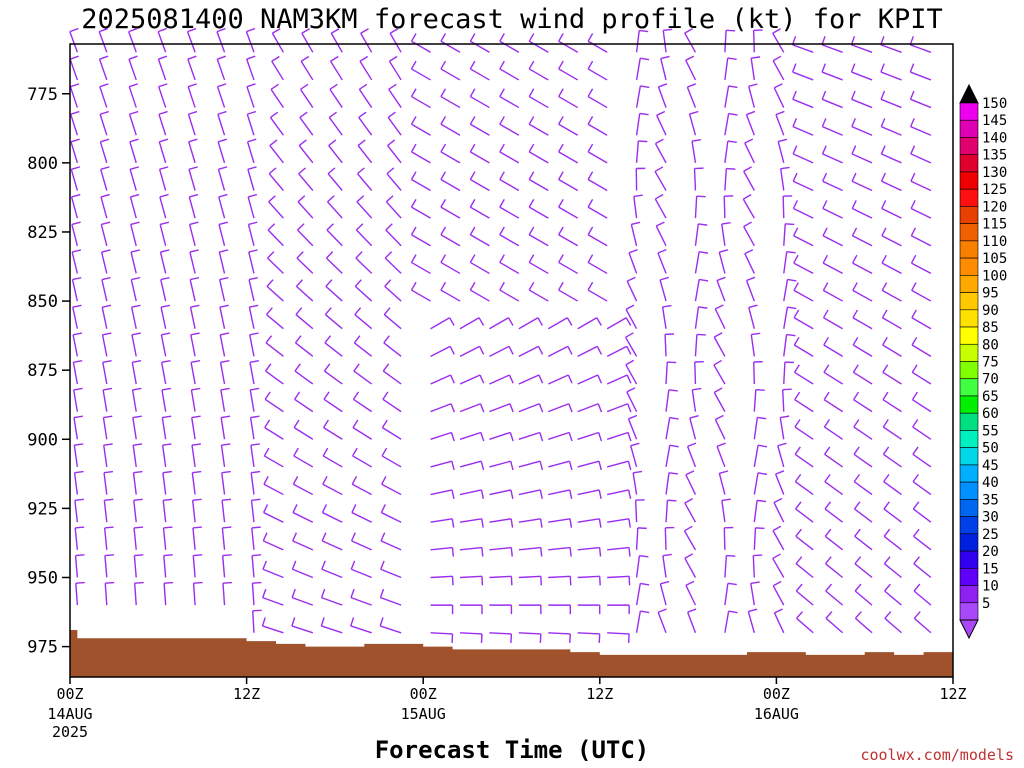 Image resolution: width=1024 pixels, height=768 pixels. What do you see at coordinates (990, 414) in the screenshot?
I see `colorbar-label: 60` at bounding box center [990, 414].